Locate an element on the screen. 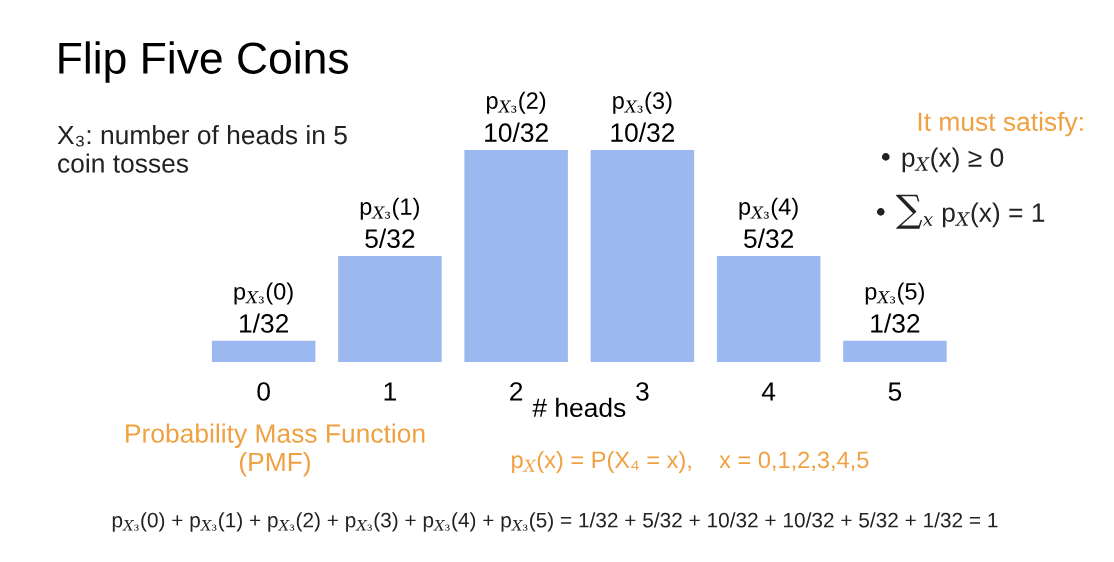  annotation: p$_{X₃}$(5) is located at coordinates (894, 293).